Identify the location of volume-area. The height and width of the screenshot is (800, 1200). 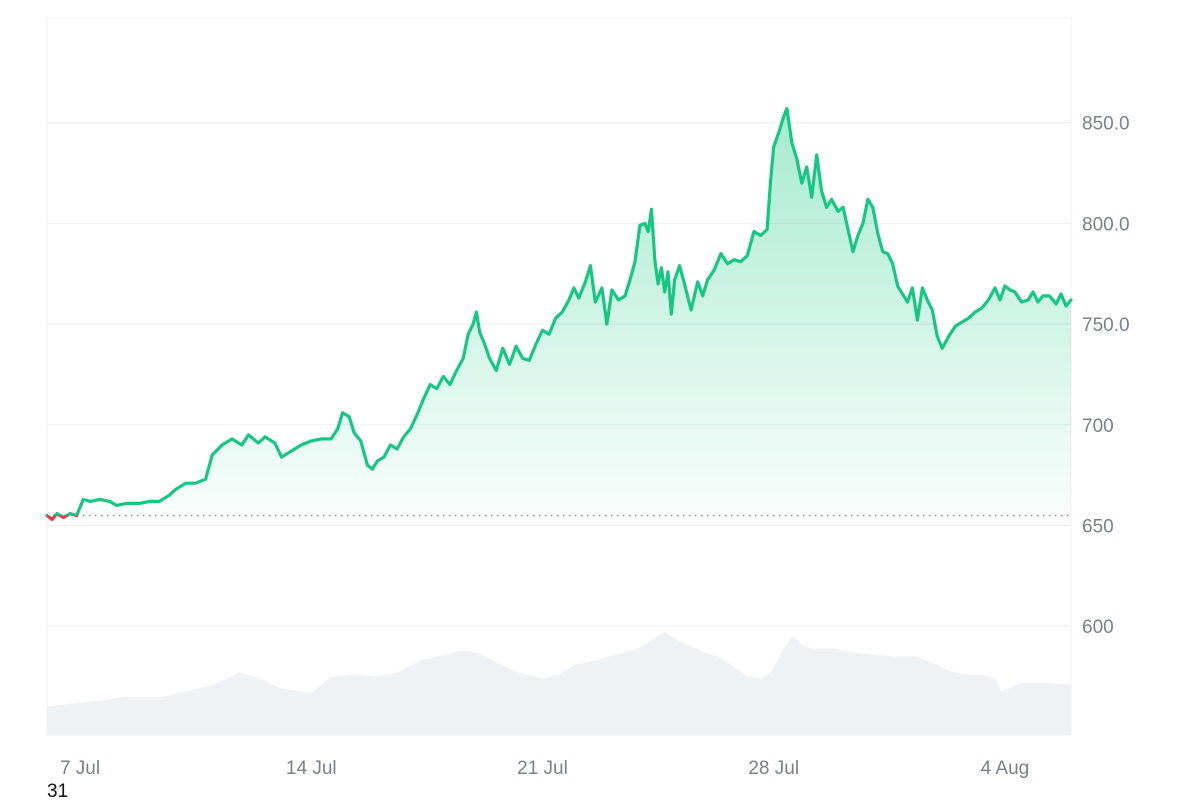
(559, 683).